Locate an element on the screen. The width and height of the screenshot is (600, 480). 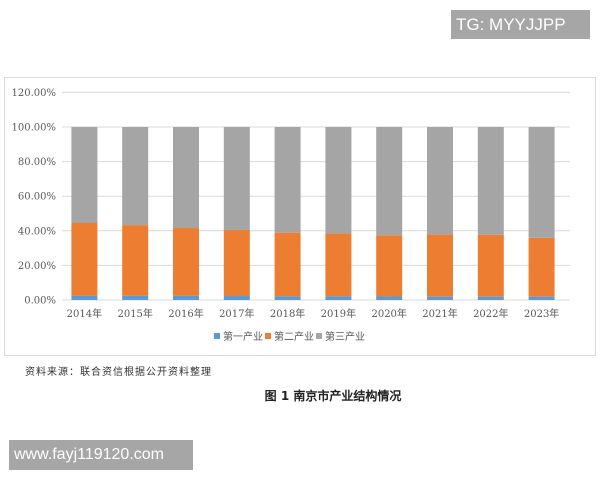
x-tick-label: 2016年 is located at coordinates (185, 313).